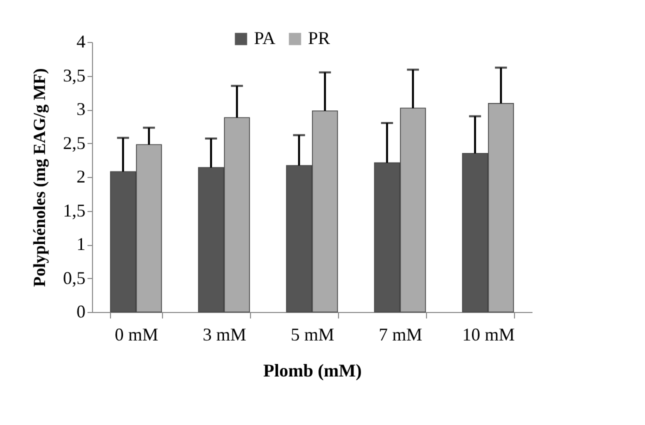 This screenshot has width=645, height=425. Describe the element at coordinates (224, 334) in the screenshot. I see `x-tick-label: 3 mM` at that location.